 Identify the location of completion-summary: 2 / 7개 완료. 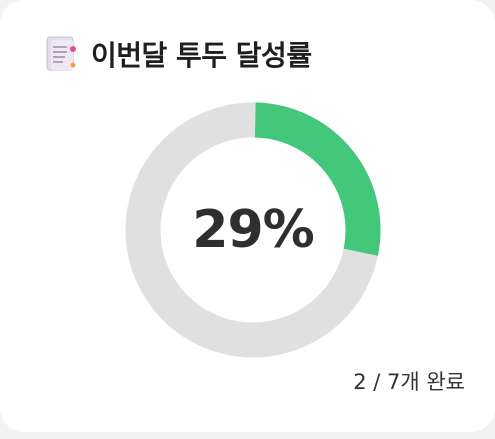
(409, 382).